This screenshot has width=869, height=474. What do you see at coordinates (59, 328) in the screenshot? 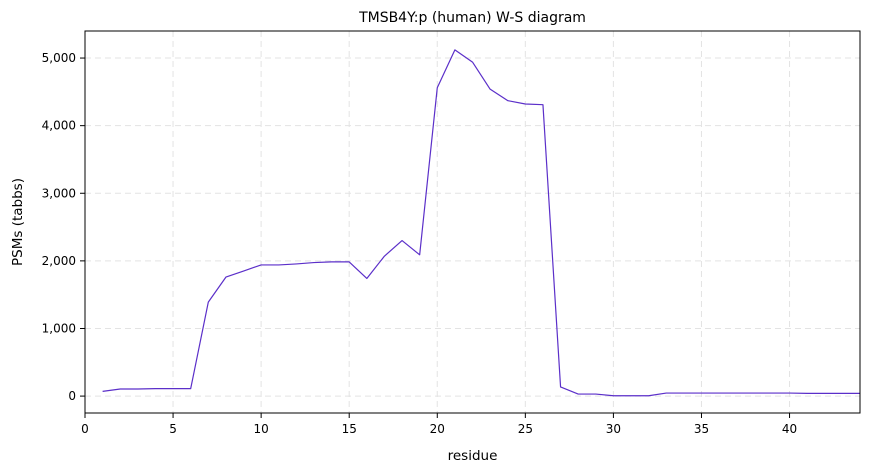
I see `y-tick-label: 1,000` at bounding box center [59, 328].